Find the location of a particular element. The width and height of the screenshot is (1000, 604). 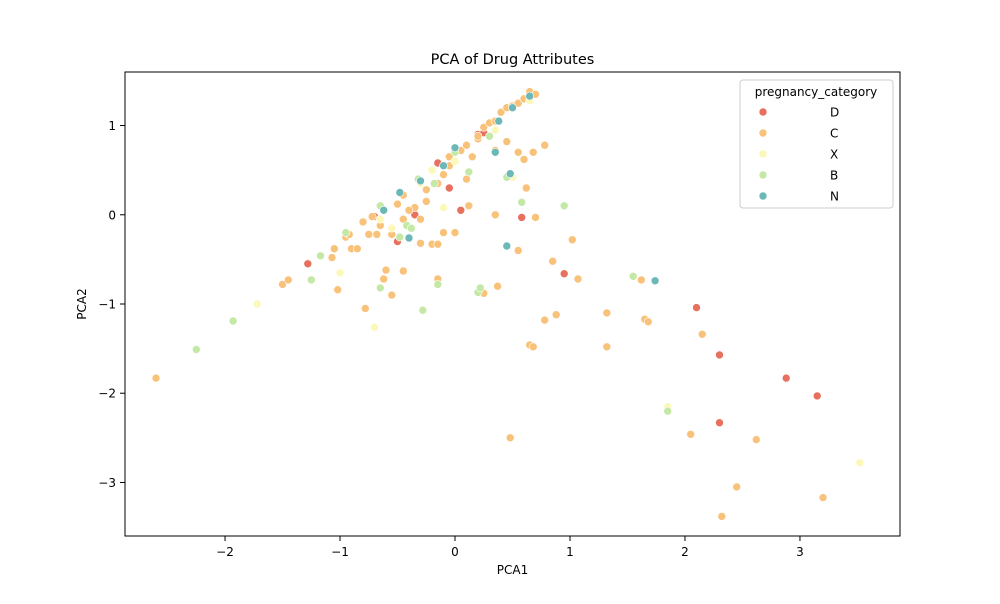

x-tick-label: 0 is located at coordinates (455, 552).